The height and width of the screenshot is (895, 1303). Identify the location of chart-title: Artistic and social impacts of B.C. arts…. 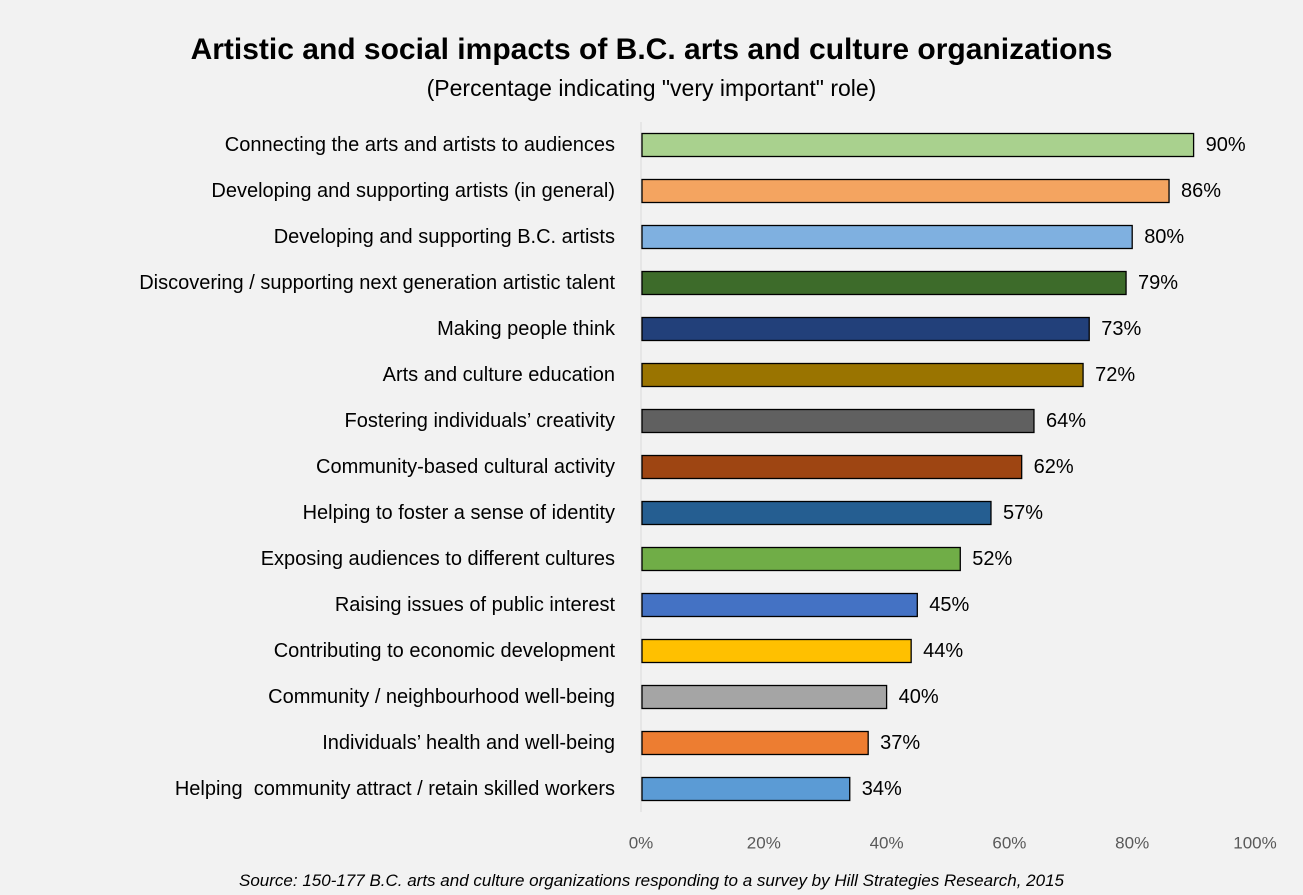
(651, 49).